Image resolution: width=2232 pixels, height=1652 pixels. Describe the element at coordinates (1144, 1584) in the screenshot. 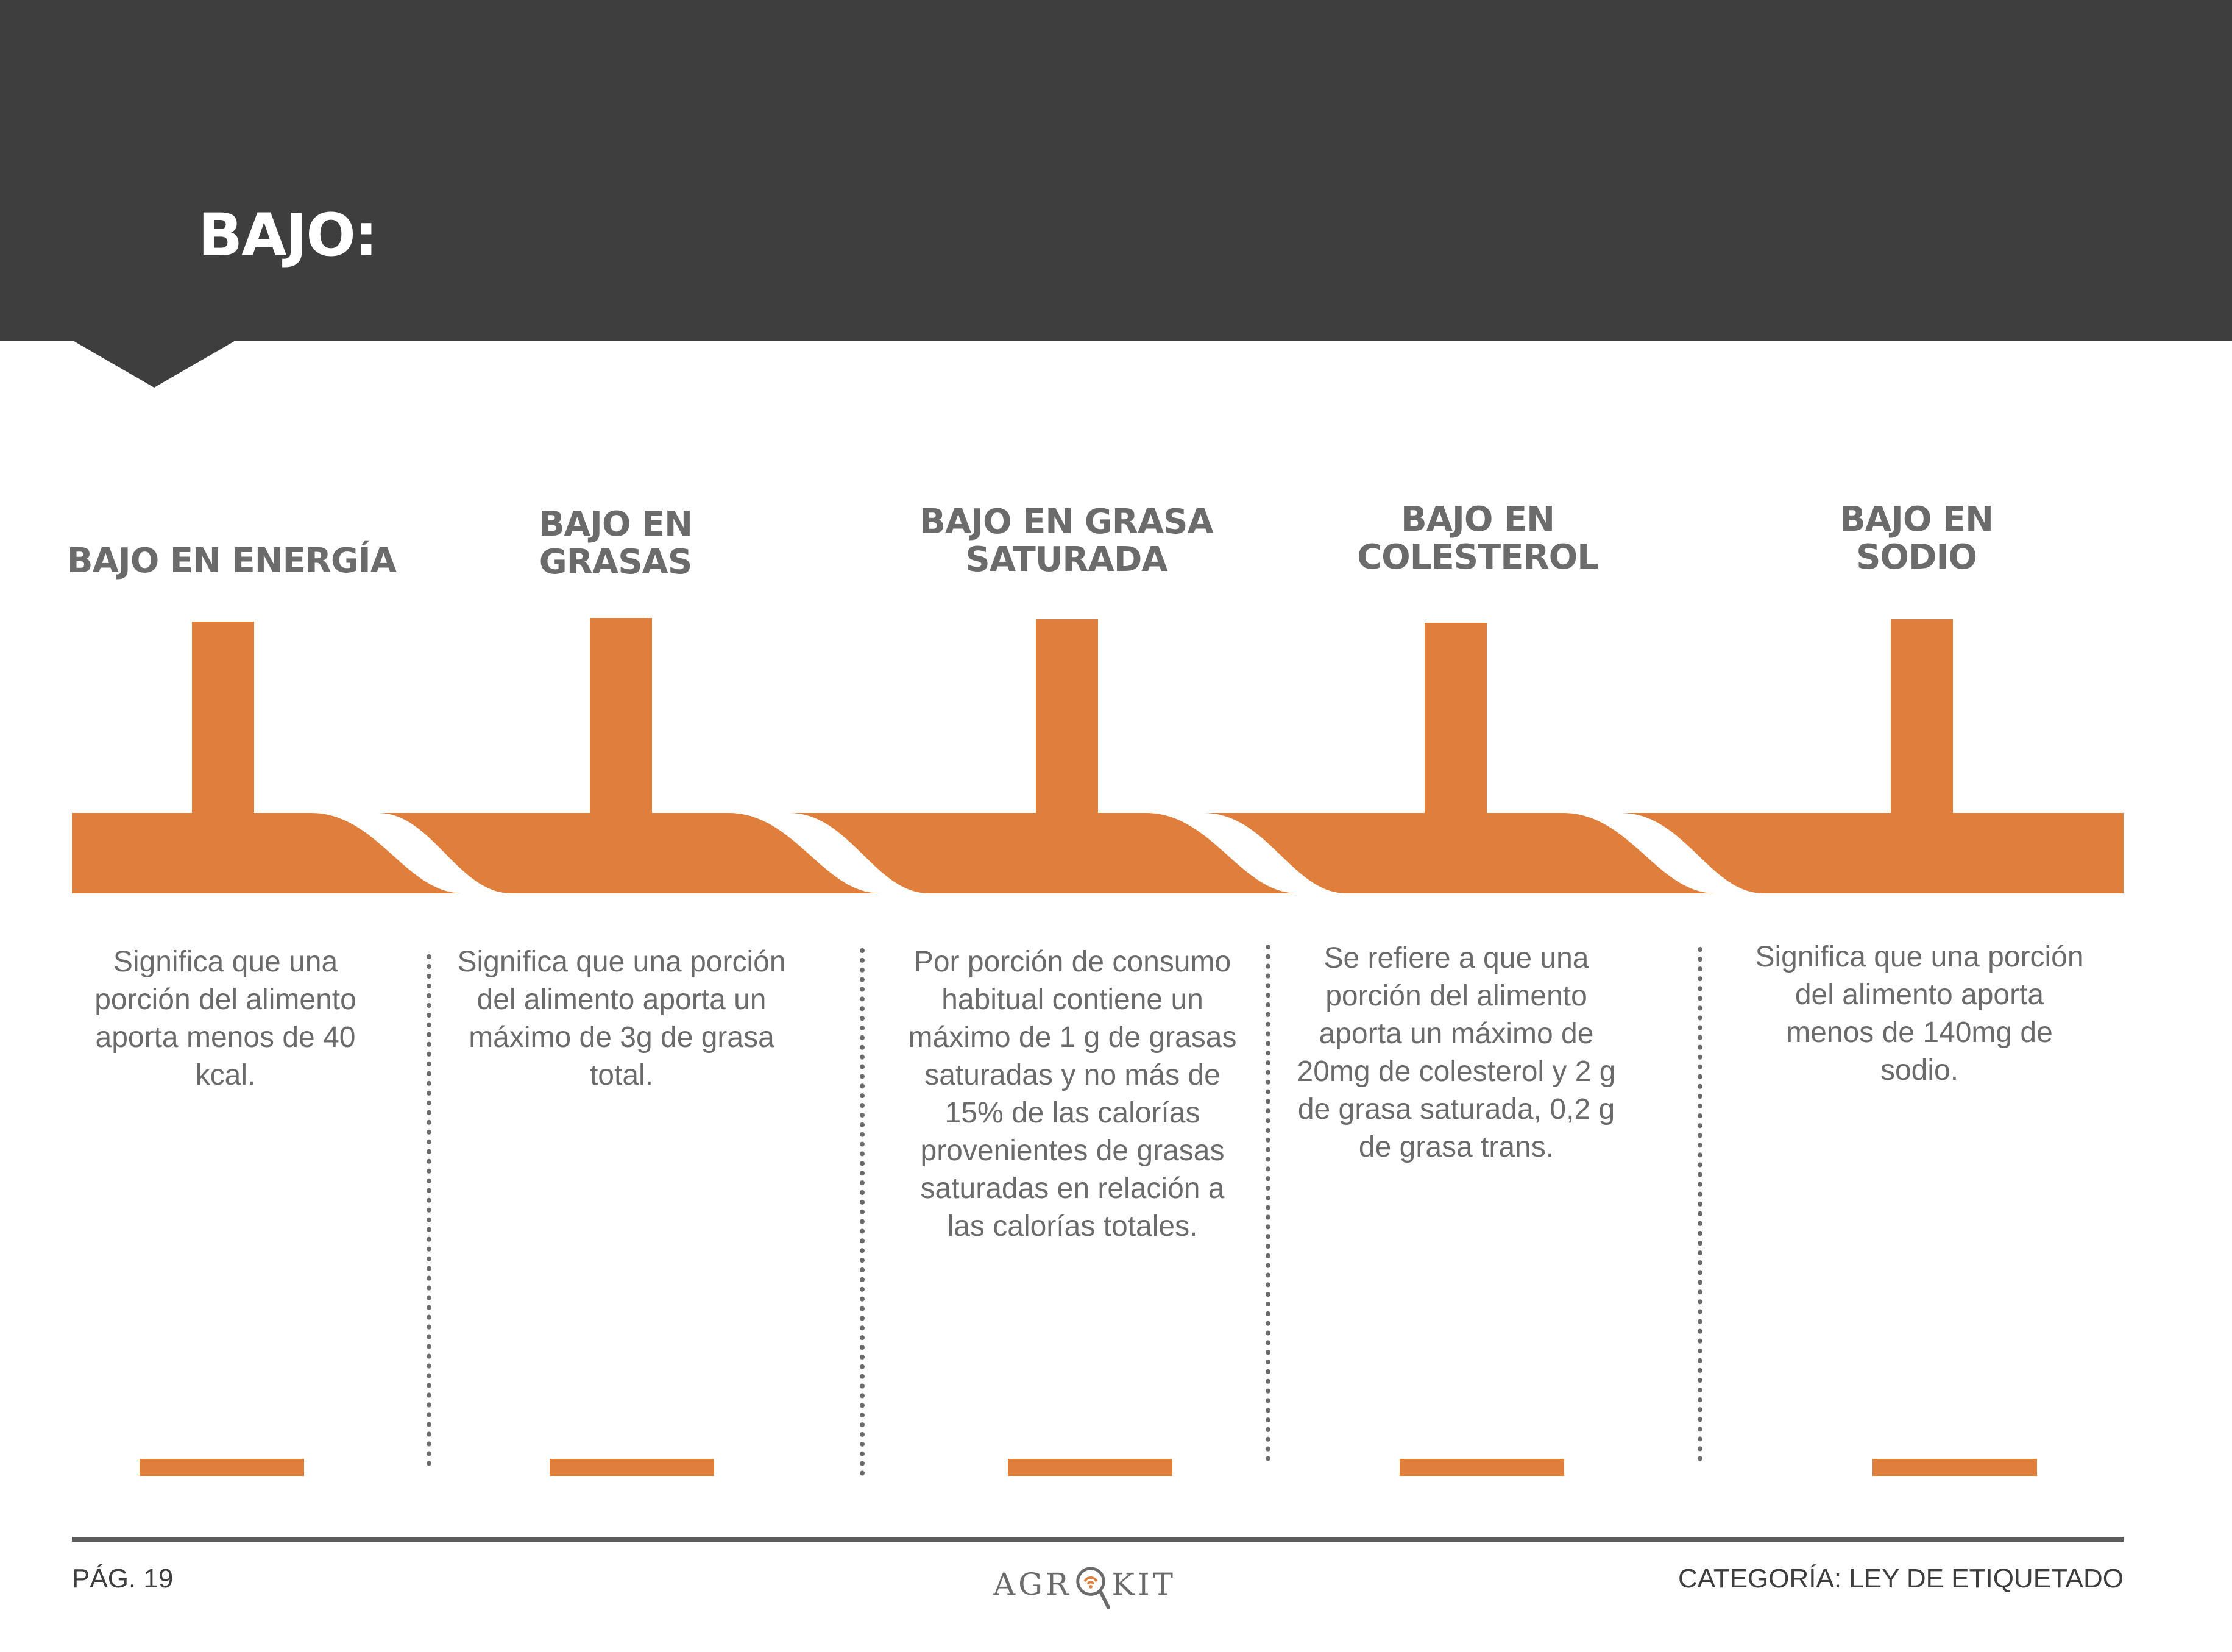

I see `logo-text-right: KIT` at that location.